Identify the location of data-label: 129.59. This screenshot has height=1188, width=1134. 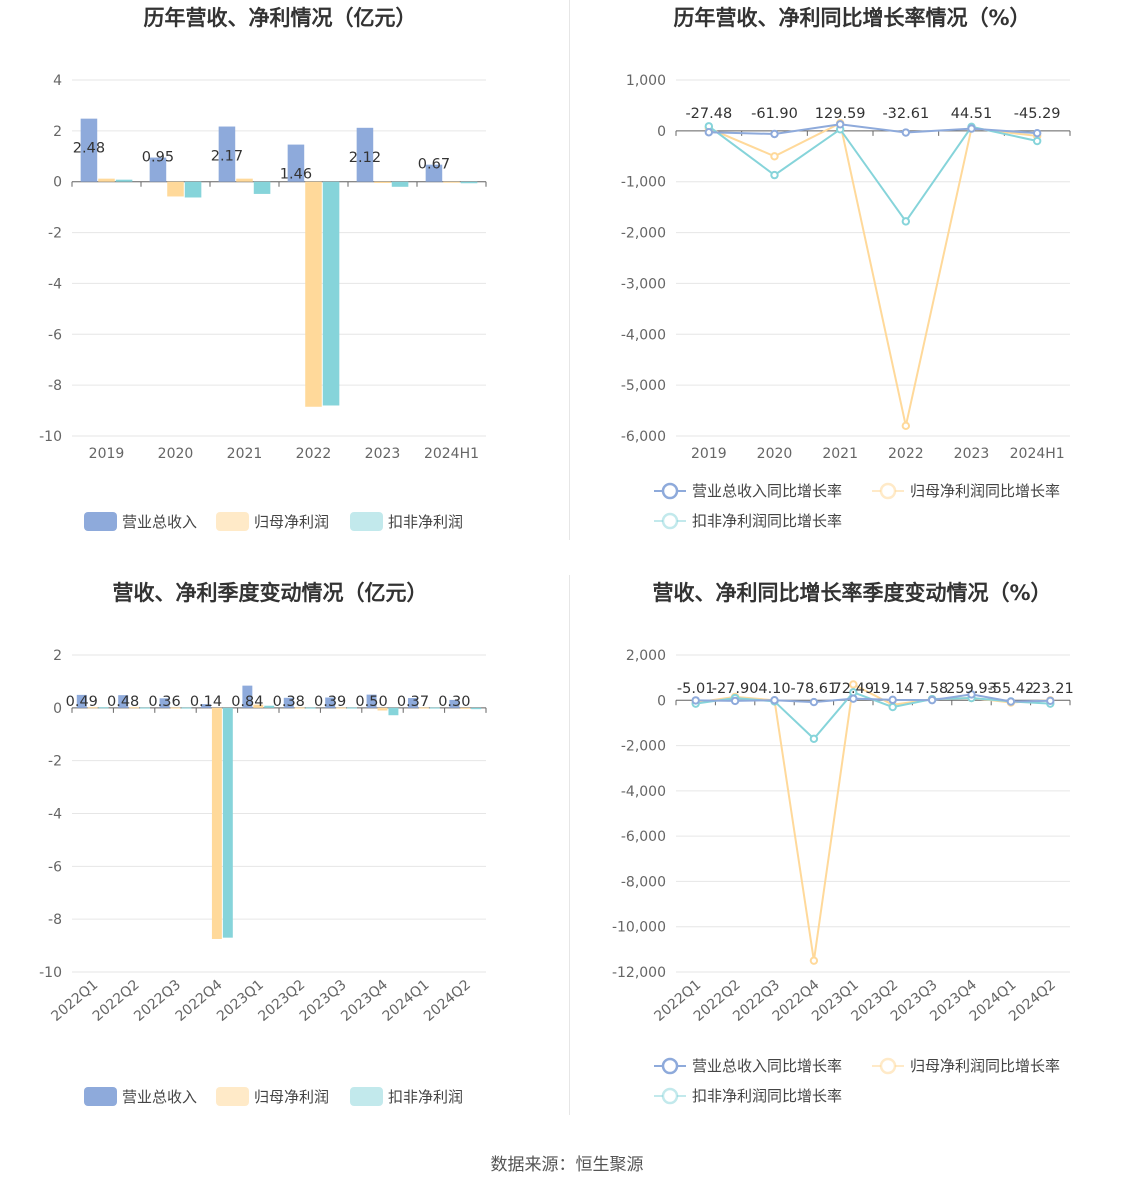
(840, 114).